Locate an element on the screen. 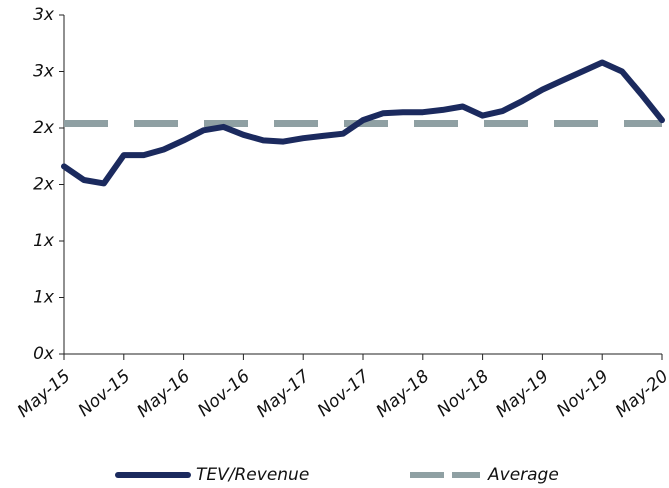 The width and height of the screenshot is (669, 488). x-tick-label: May-18 is located at coordinates (403, 393).